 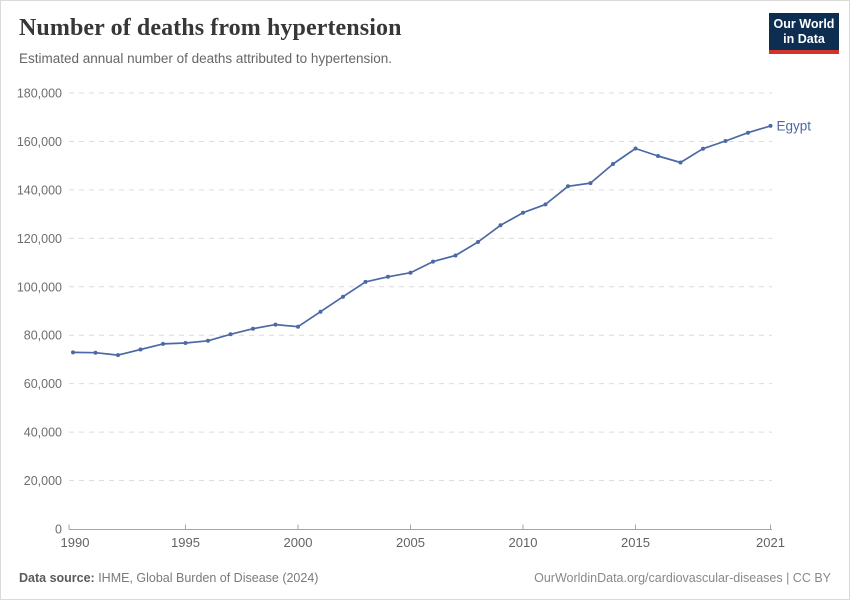 What do you see at coordinates (43, 336) in the screenshot?
I see `y-tick-label: 80,000` at bounding box center [43, 336].